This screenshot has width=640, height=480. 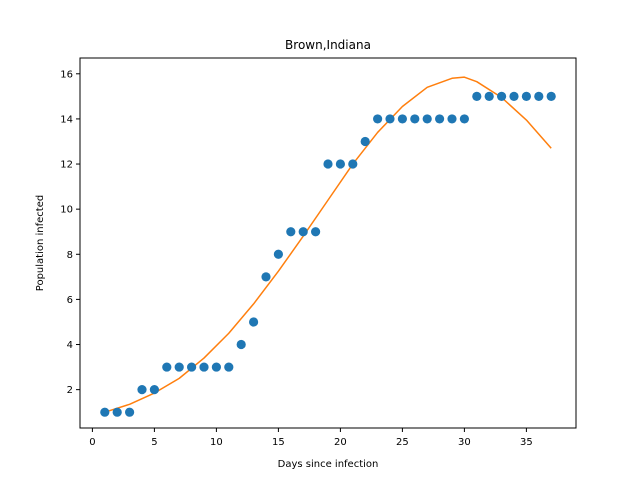 What do you see at coordinates (66, 74) in the screenshot?
I see `y-tick-label: 16` at bounding box center [66, 74].